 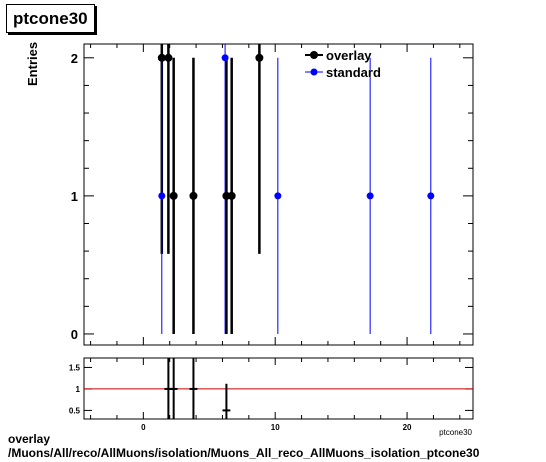 What do you see at coordinates (349, 55) in the screenshot?
I see `legend-overlay-label: overlay` at bounding box center [349, 55].